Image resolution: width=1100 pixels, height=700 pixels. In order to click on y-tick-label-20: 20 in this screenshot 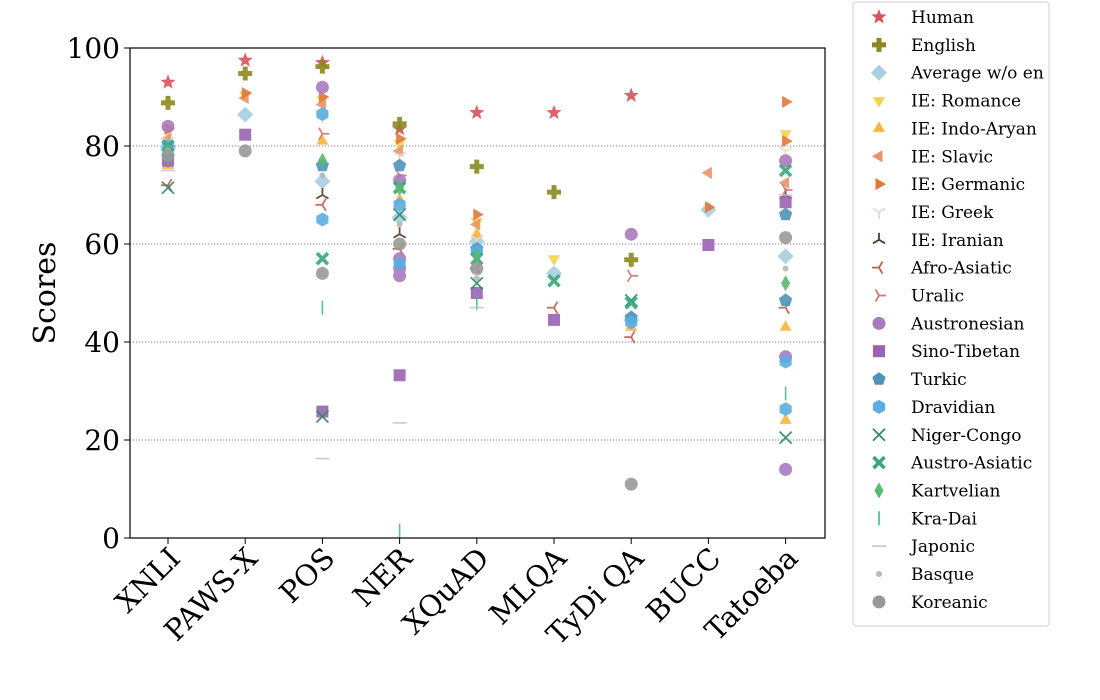, I will do `click(102, 440)`.